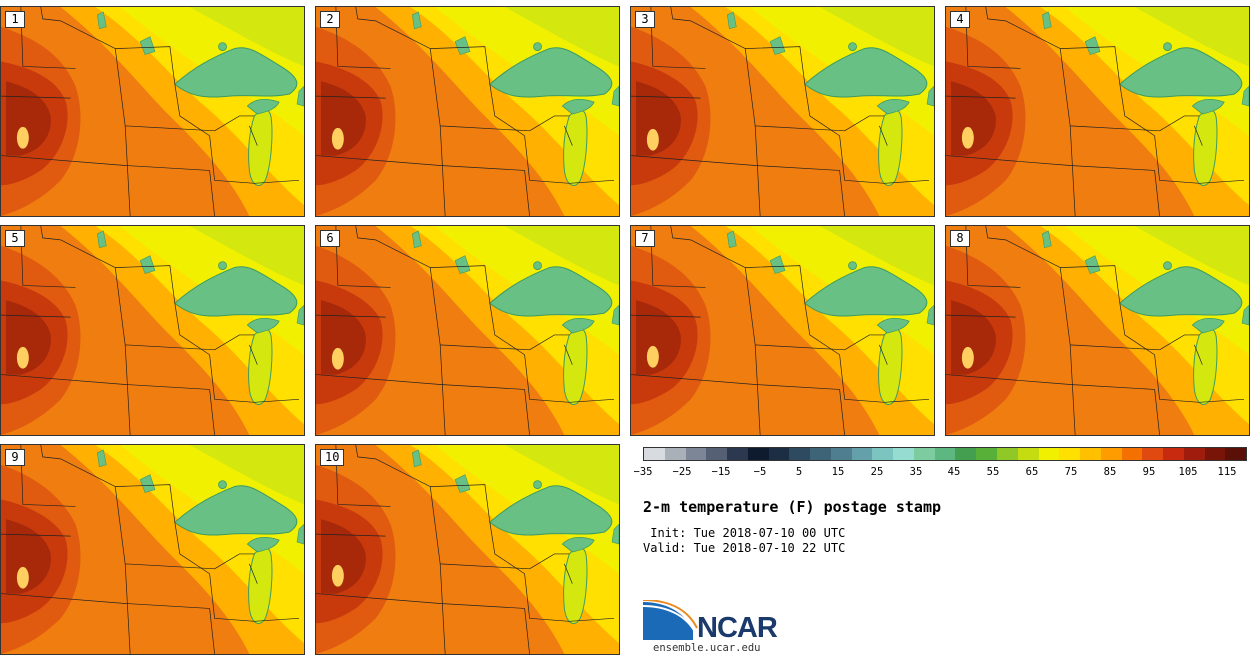 This screenshot has width=1260, height=657. What do you see at coordinates (916, 472) in the screenshot?
I see `colorbar-tick-label: 35` at bounding box center [916, 472].